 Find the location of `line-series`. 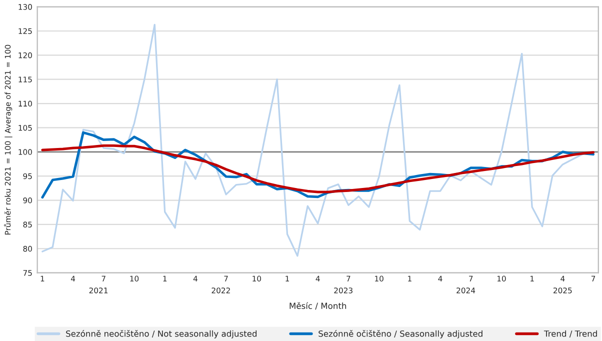

line-series is located at coordinates (318, 169).